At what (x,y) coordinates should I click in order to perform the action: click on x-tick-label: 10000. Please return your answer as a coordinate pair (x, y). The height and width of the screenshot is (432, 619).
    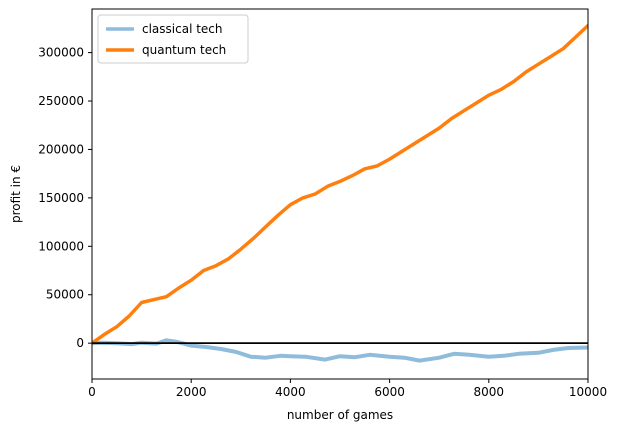
    Looking at the image, I should click on (588, 392).